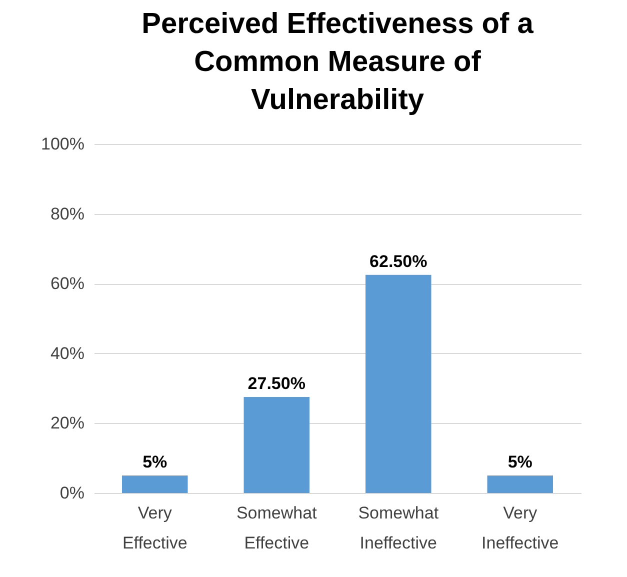 Image resolution: width=627 pixels, height=577 pixels. I want to click on y-tick-label: 80%, so click(67, 214).